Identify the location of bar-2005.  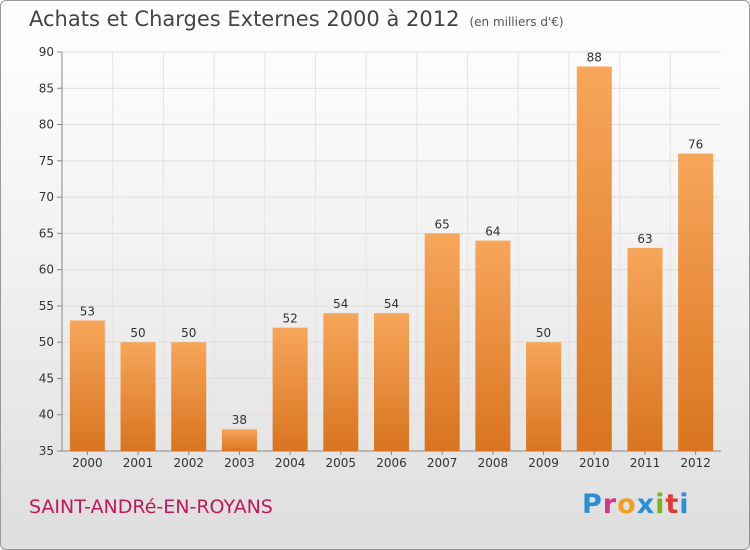
(341, 382).